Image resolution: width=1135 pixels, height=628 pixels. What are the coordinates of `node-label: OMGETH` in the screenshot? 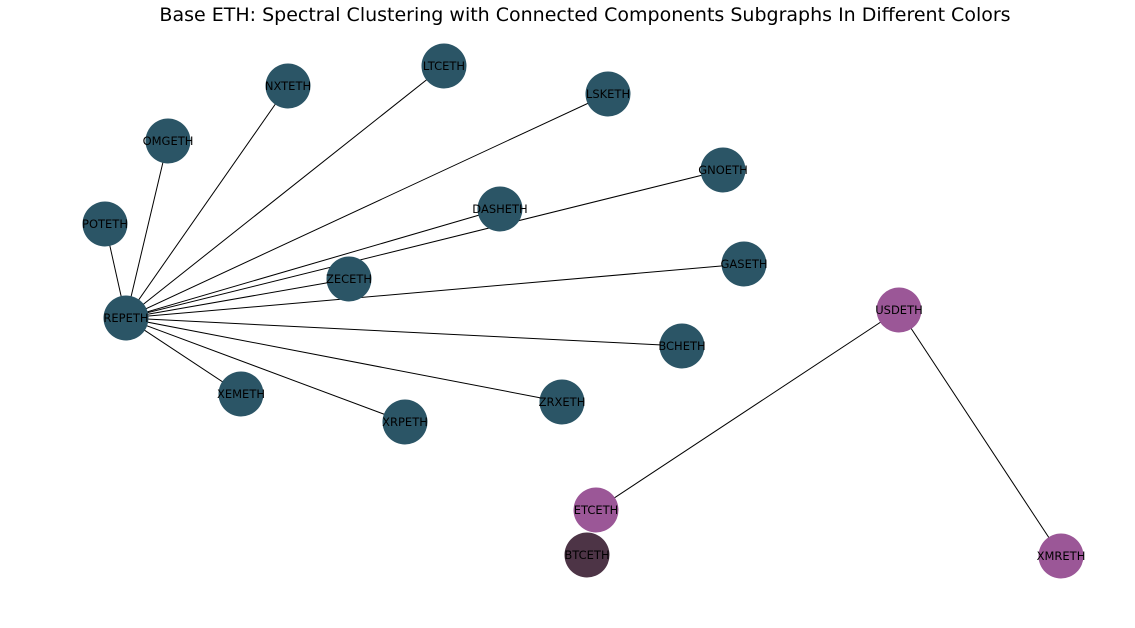 It's located at (168, 141).